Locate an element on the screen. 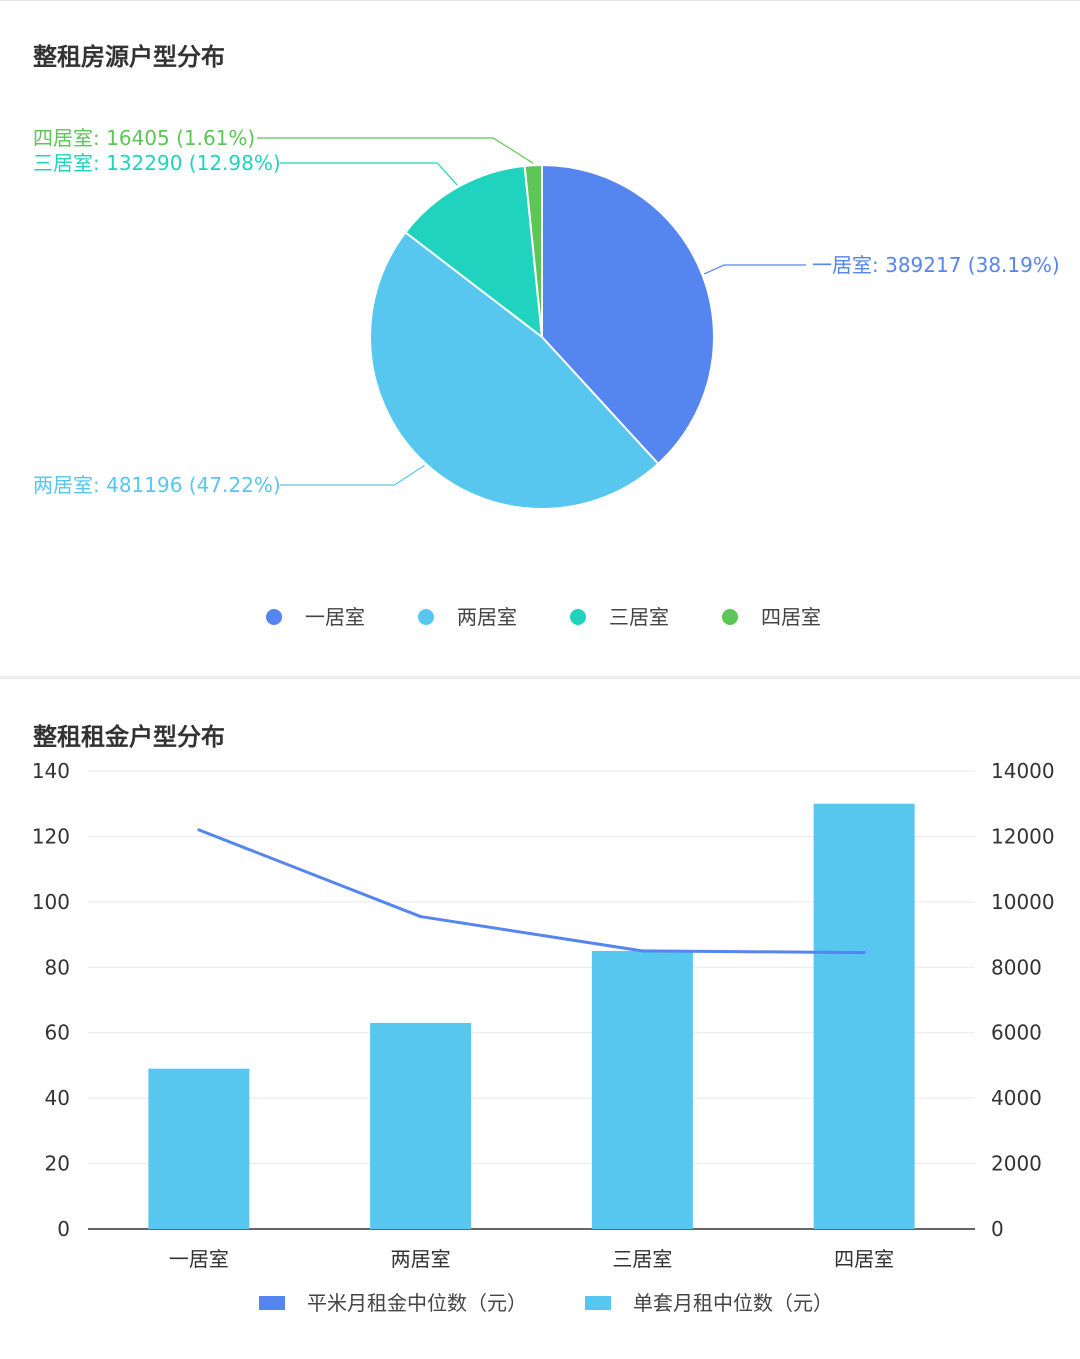  pie-legend-item-2: 两居室 is located at coordinates (467, 617).